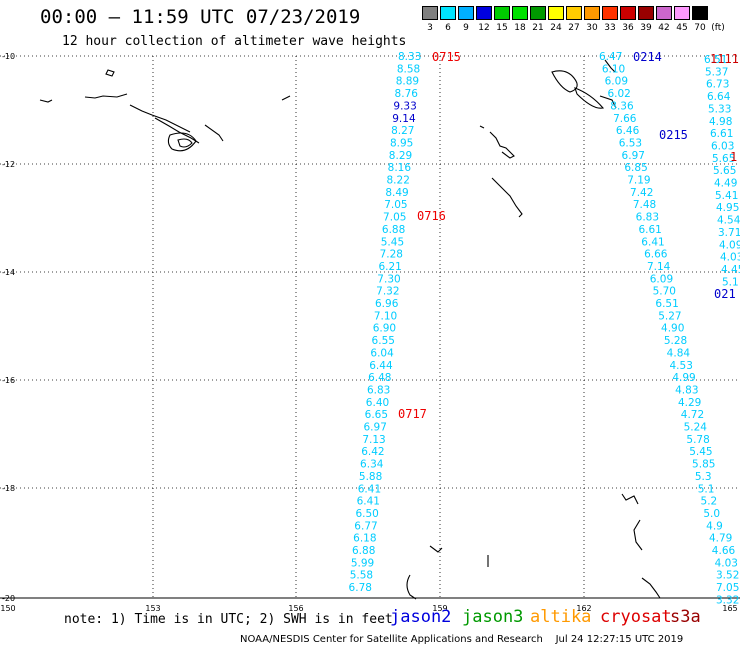 This screenshot has height=650, width=740. What do you see at coordinates (711, 514) in the screenshot?
I see `swh-value: 5.0` at bounding box center [711, 514].